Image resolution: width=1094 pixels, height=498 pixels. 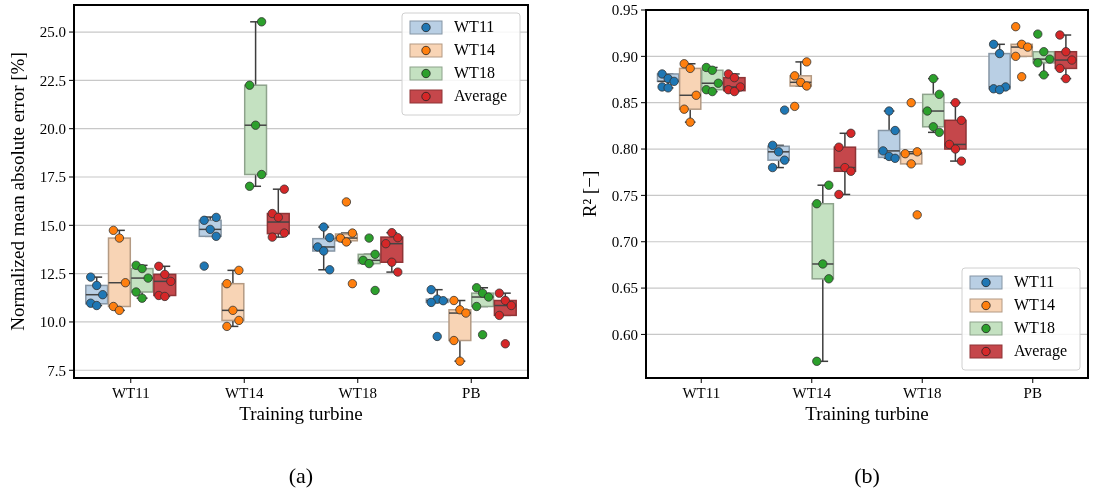 I want to click on y-tick-label: 0.60, so click(x=624, y=334).